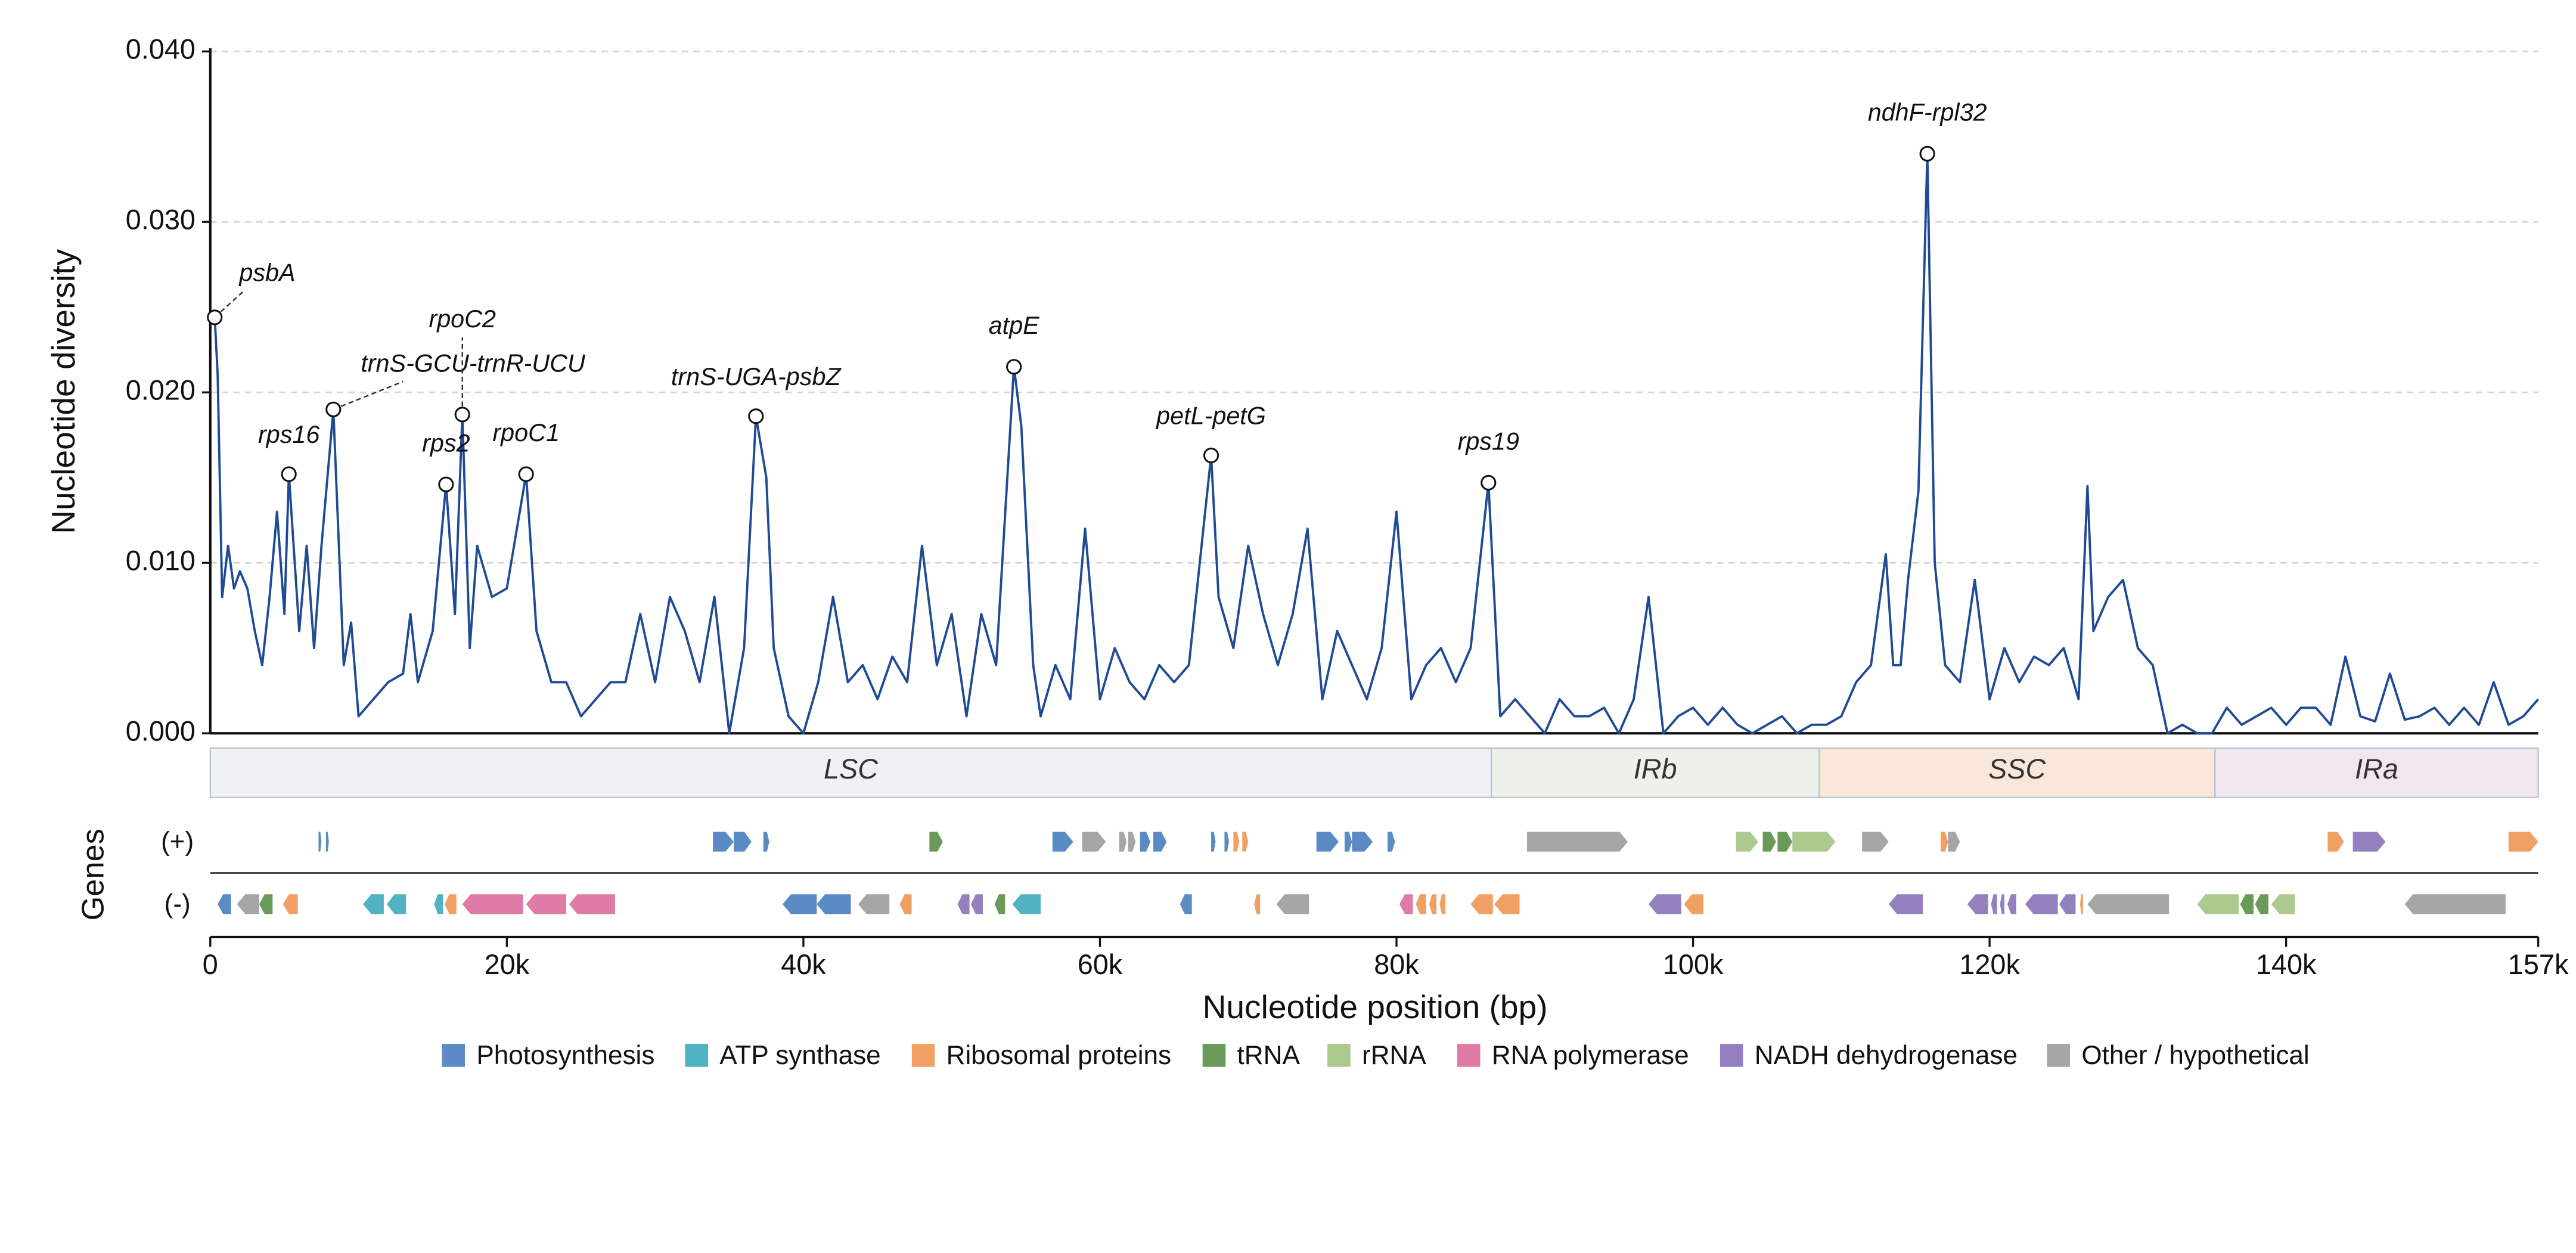 This screenshot has width=2576, height=1253. I want to click on x-tick-label: 140k, so click(2286, 964).